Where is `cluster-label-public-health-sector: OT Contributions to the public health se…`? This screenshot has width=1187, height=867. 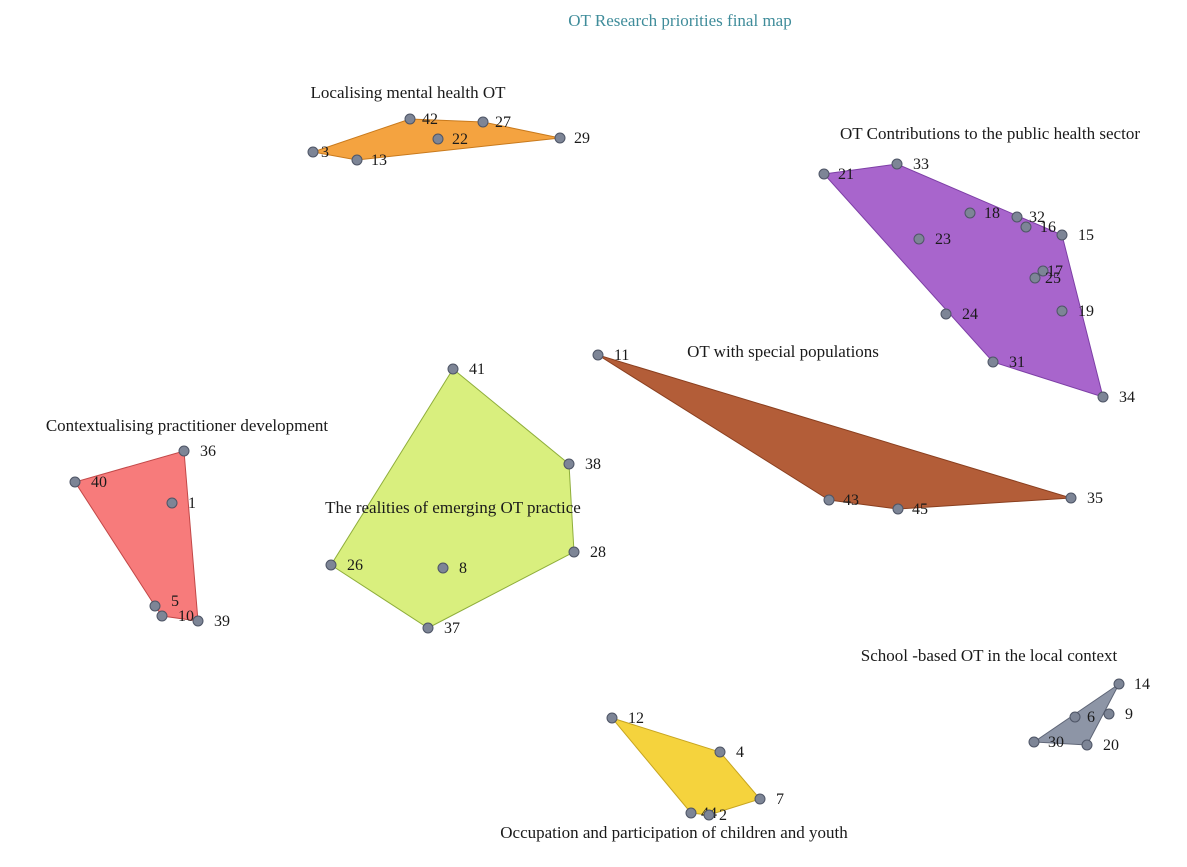 cluster-label-public-health-sector: OT Contributions to the public health se… is located at coordinates (990, 133).